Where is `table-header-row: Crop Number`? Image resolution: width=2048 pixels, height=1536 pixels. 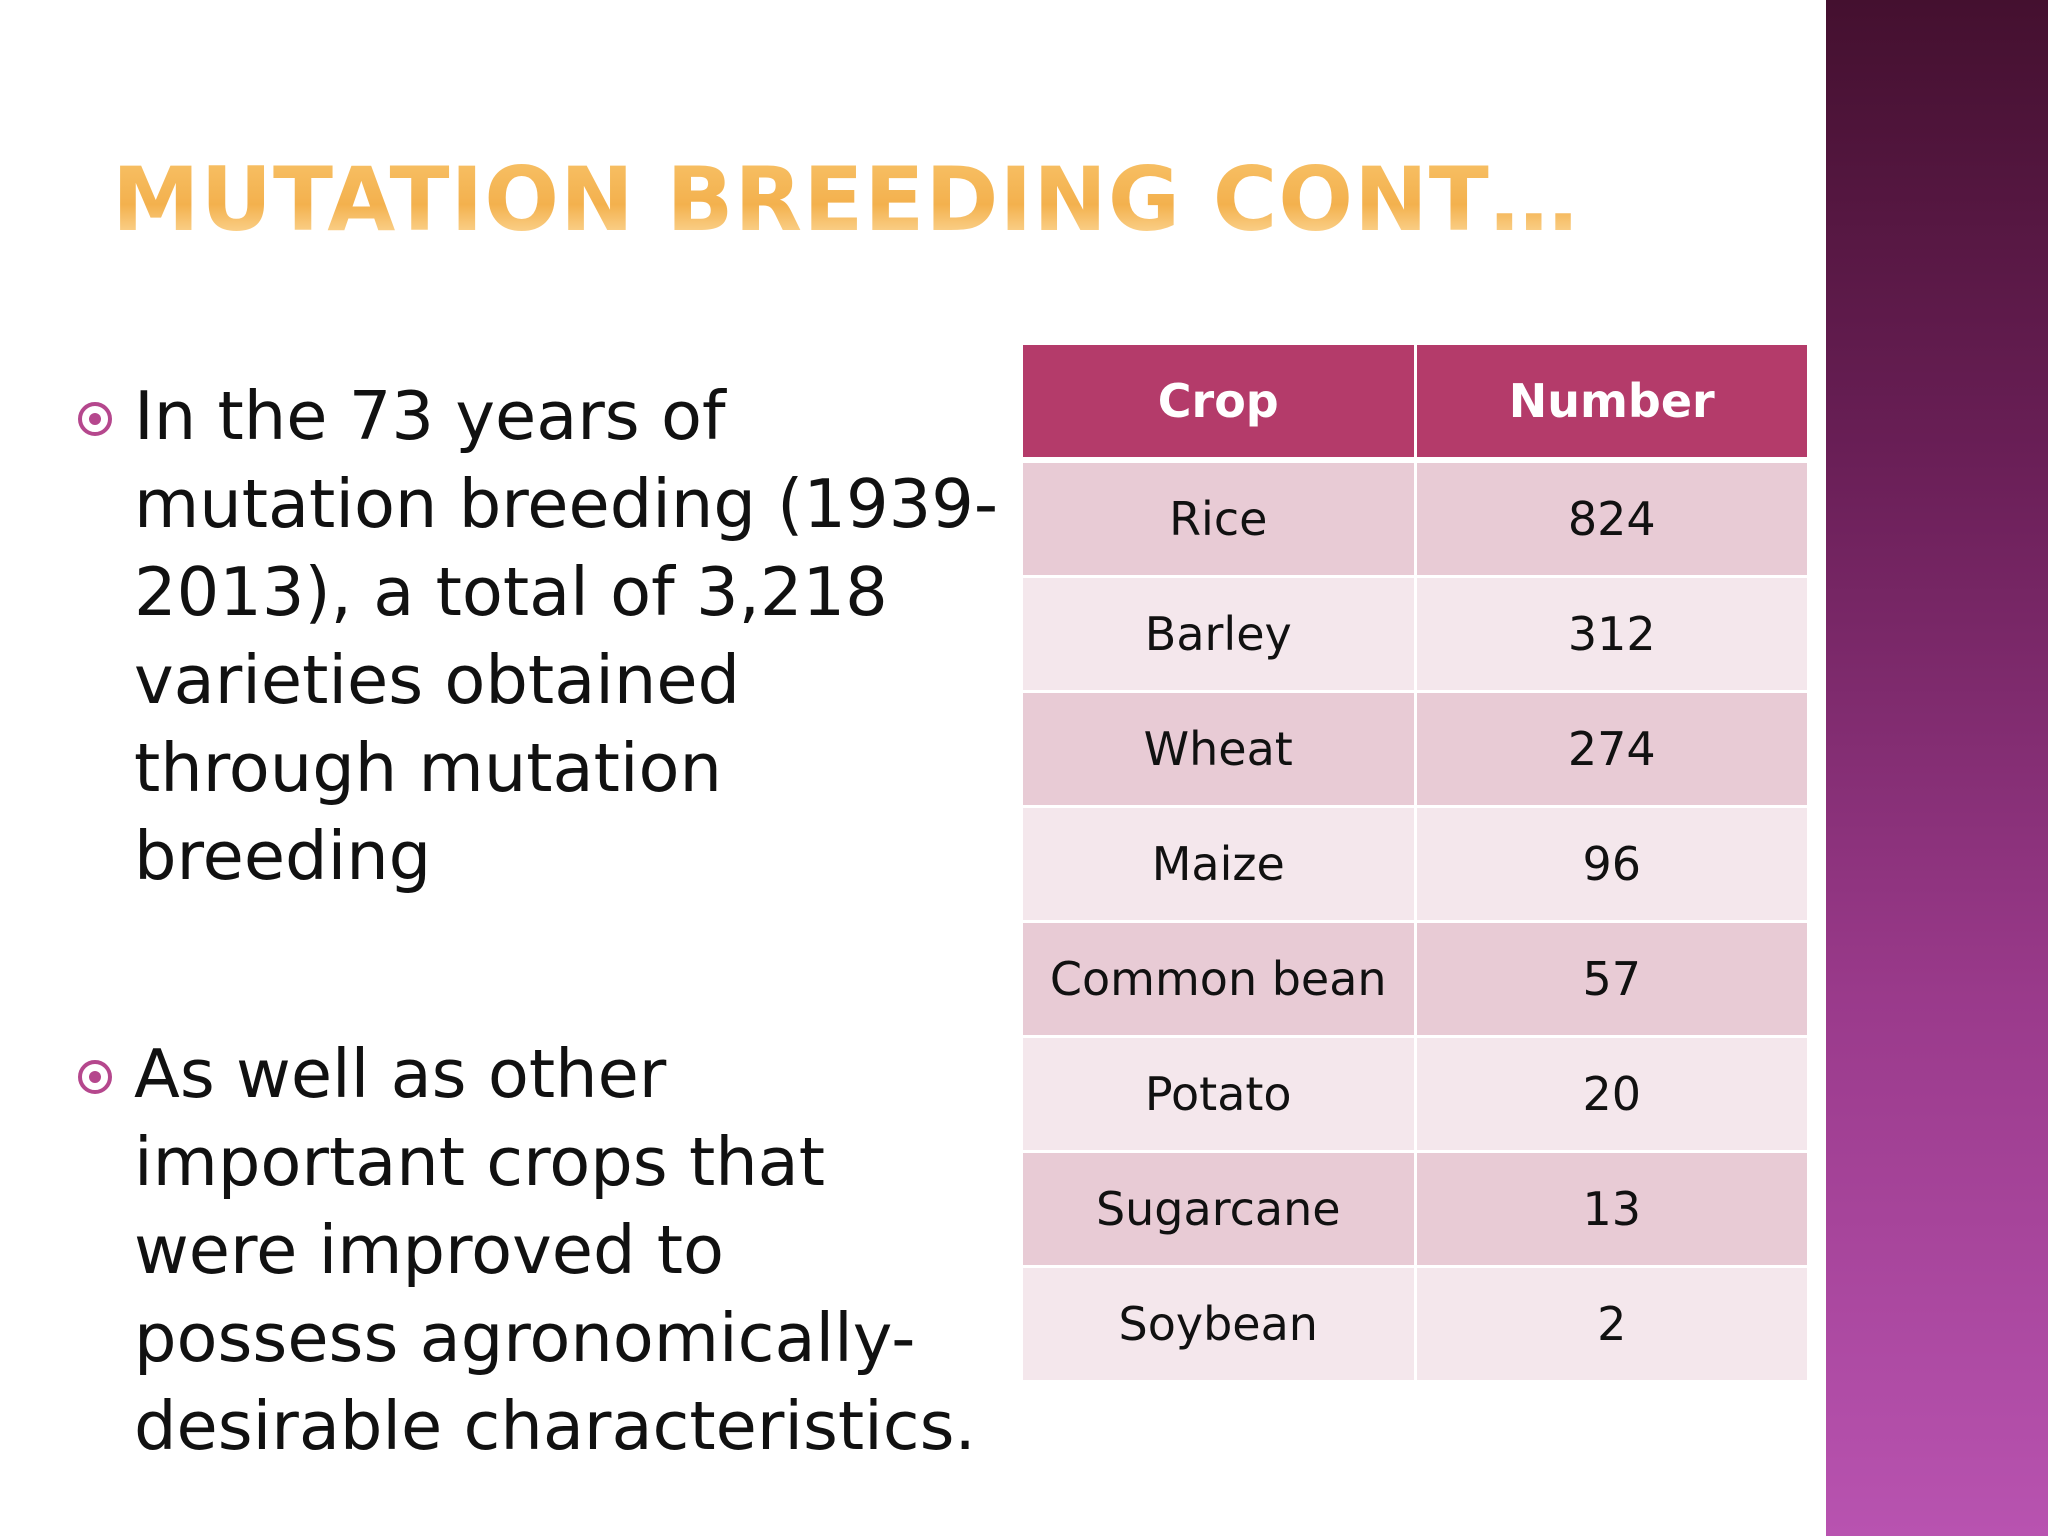 table-header-row: Crop Number is located at coordinates (1415, 402).